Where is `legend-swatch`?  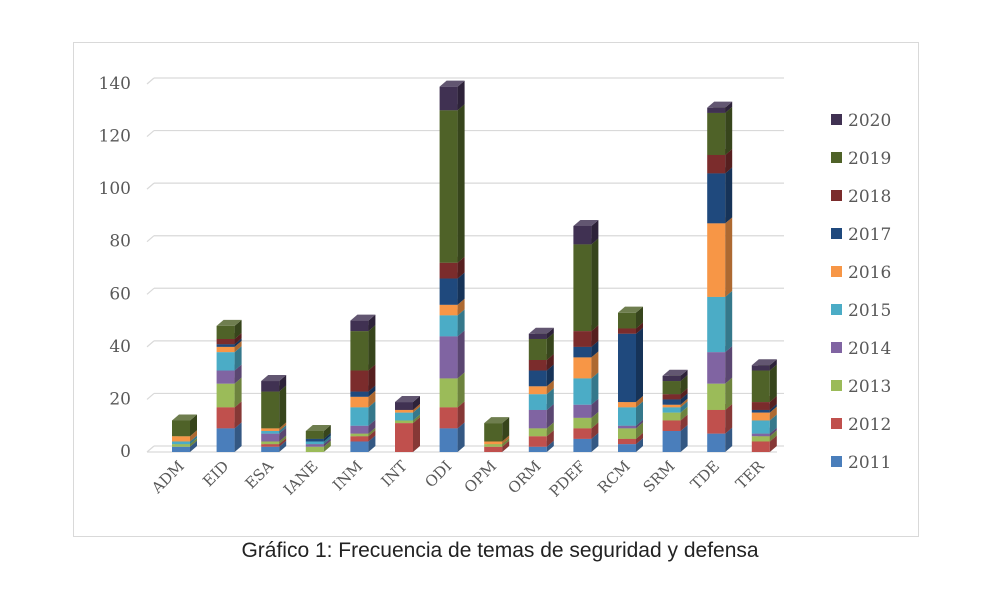
legend-swatch is located at coordinates (836, 195).